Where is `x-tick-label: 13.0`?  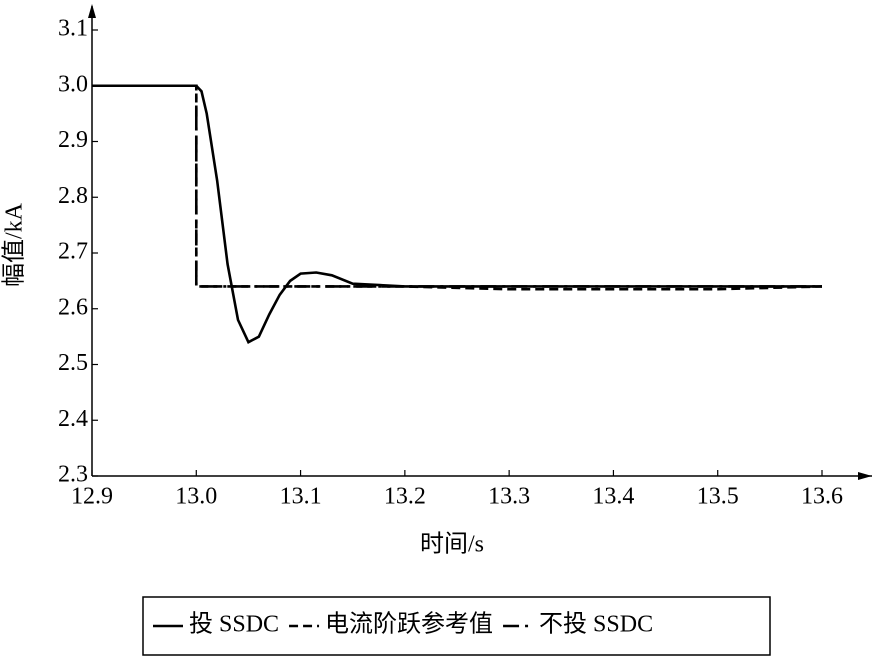 x-tick-label: 13.0 is located at coordinates (196, 497).